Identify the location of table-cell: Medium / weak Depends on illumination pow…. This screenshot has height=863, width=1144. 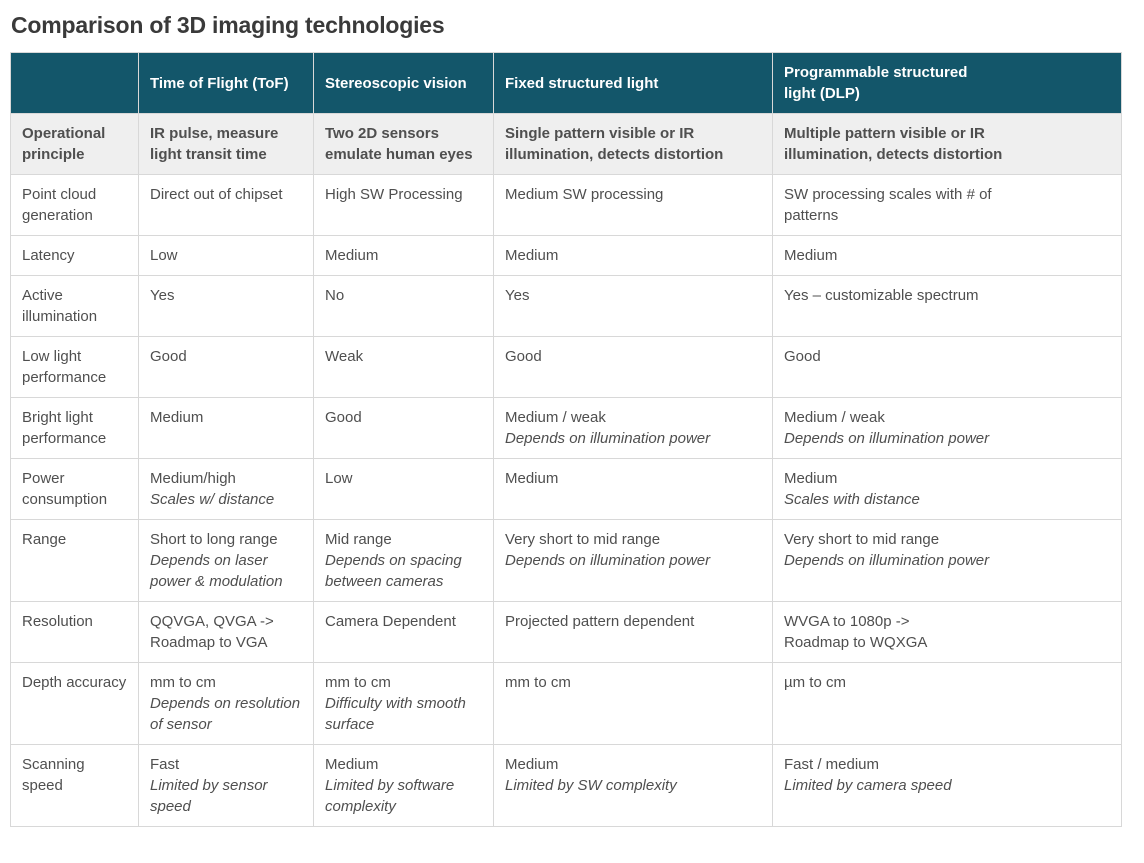
(947, 428).